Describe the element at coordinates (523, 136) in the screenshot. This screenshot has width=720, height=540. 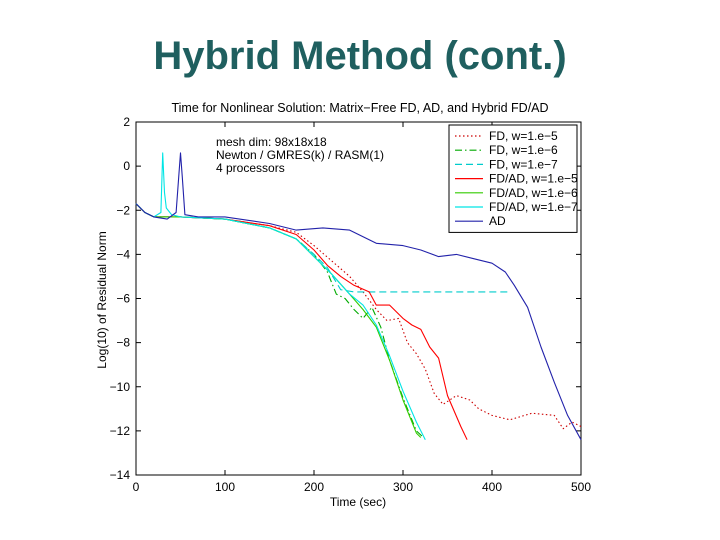
I see `legend-label: FD, w=1.e−5` at that location.